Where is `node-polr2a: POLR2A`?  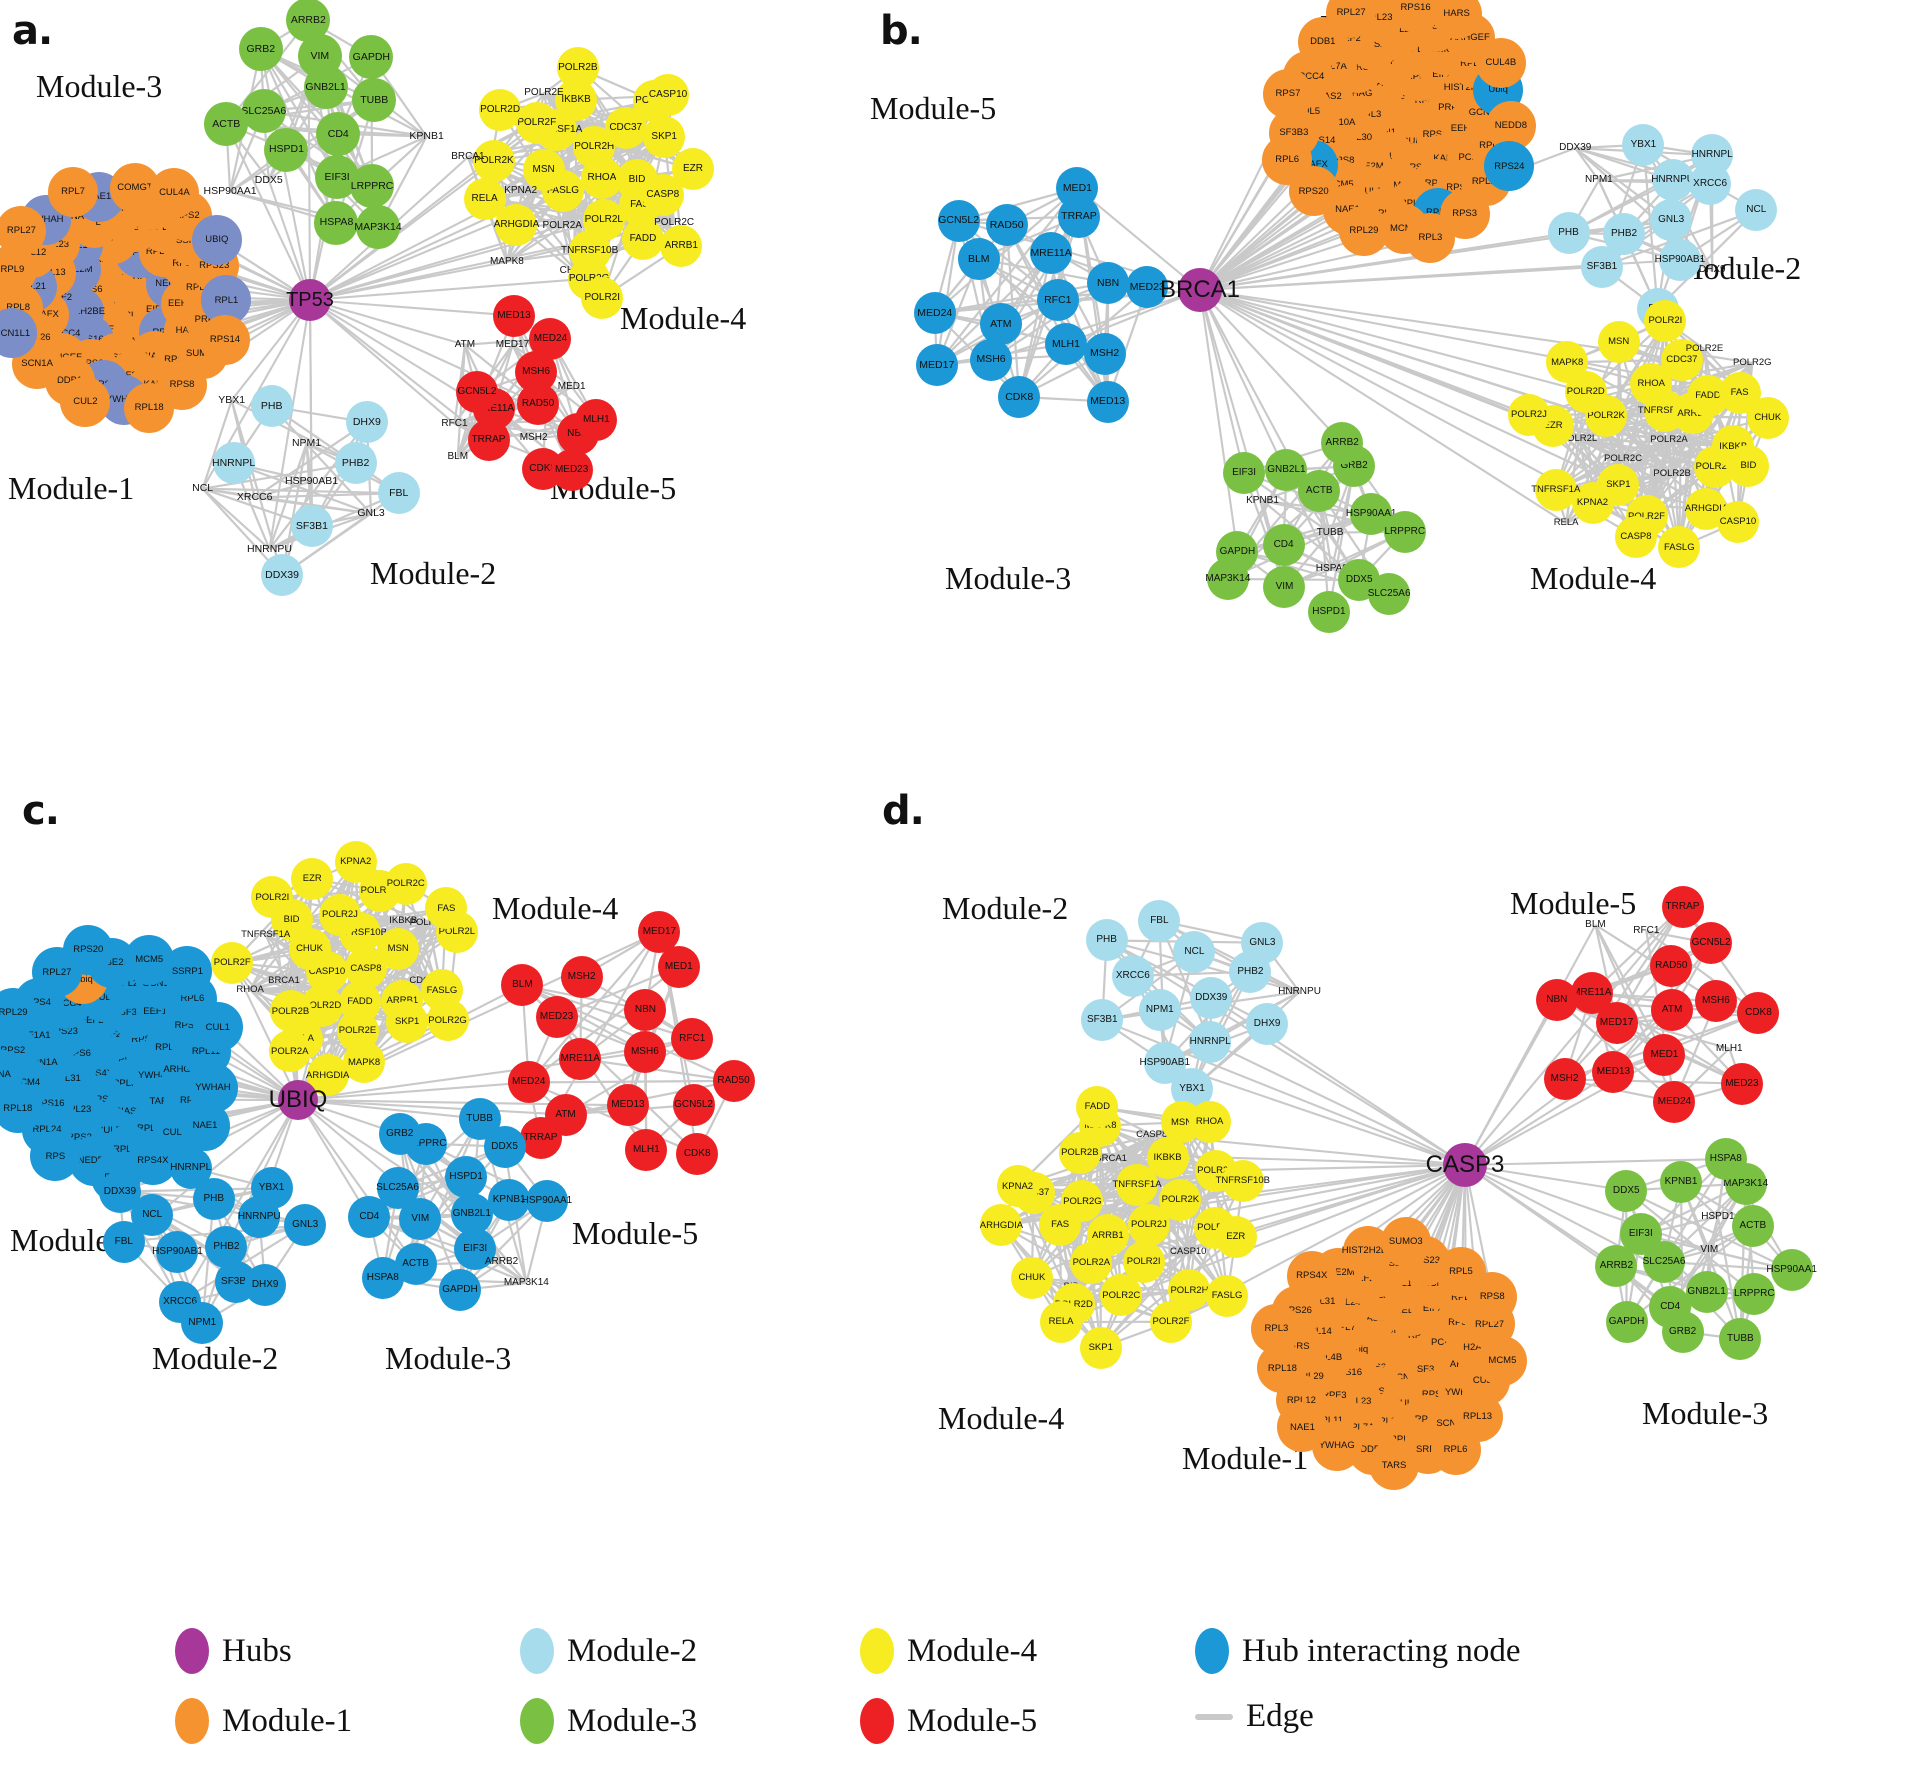
node-polr2a: POLR2A is located at coordinates (289, 1051).